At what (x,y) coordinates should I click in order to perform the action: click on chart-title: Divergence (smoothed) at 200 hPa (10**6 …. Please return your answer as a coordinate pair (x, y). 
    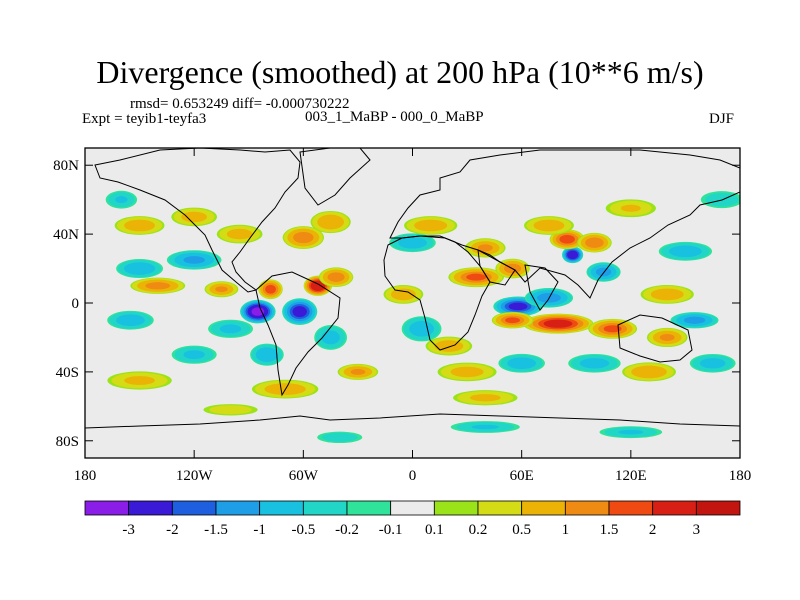
    Looking at the image, I should click on (400, 72).